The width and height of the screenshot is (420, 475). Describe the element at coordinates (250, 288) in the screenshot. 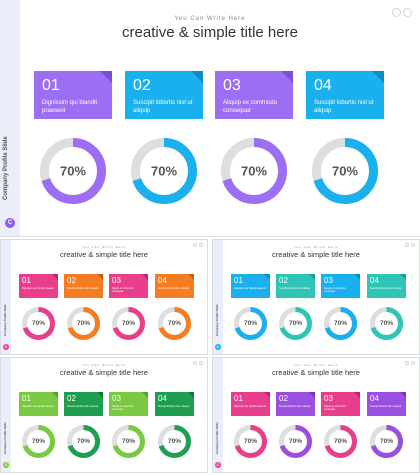

I see `step-description: Dignissim qui blandit praesent` at that location.